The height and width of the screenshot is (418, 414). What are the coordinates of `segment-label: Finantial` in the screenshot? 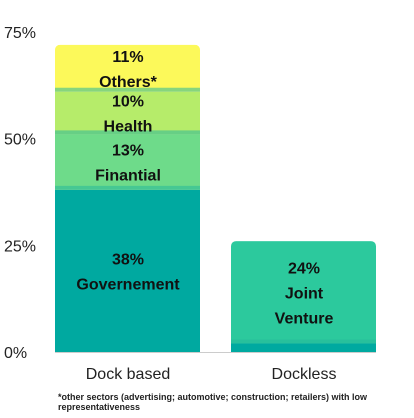 It's located at (128, 176).